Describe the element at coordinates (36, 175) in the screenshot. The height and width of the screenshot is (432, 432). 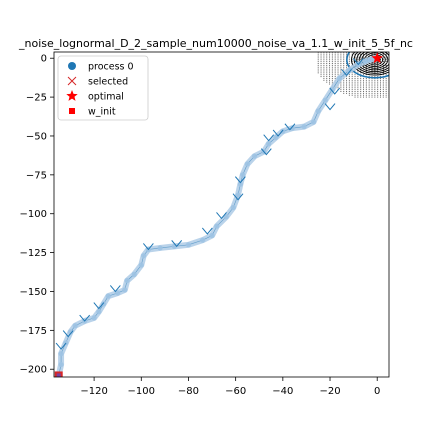
I see `y-tick-label: −75` at that location.